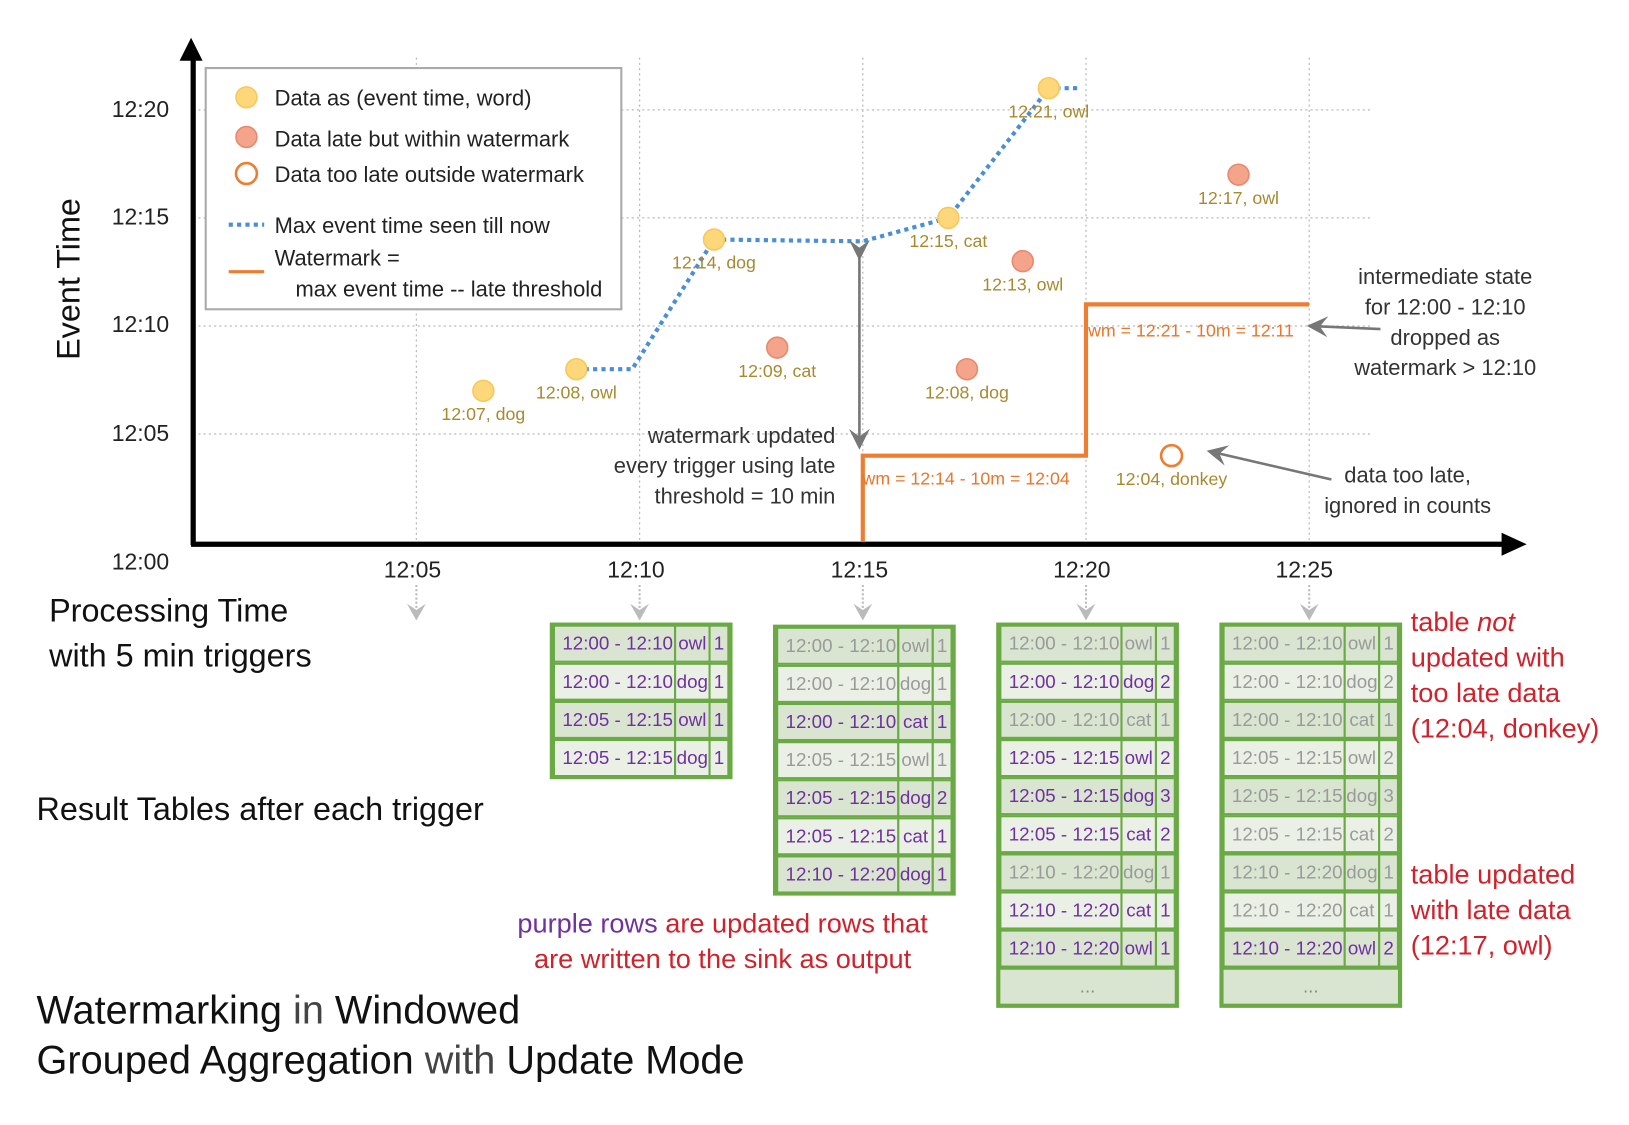 This screenshot has height=1125, width=1629. I want to click on note-line: dropped as, so click(1445, 337).